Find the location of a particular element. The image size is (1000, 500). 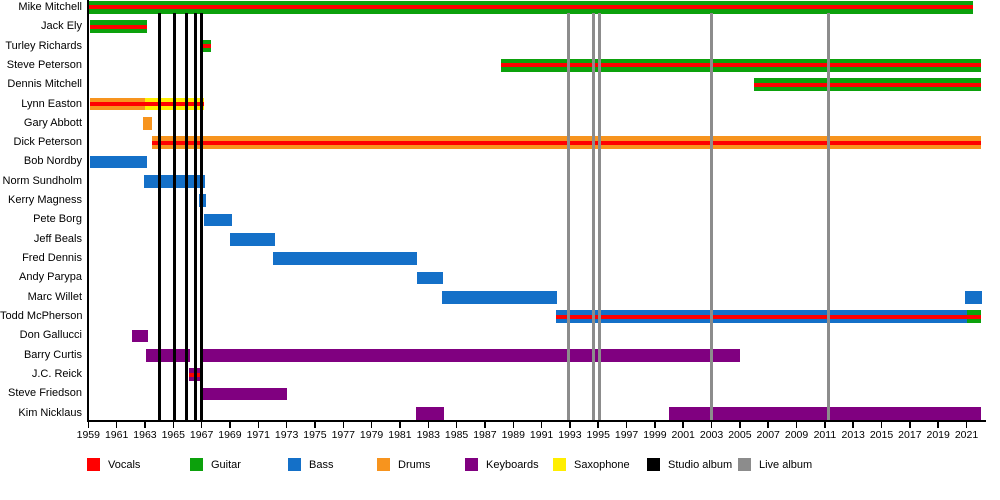

axis-tick-label: 1967 is located at coordinates (201, 435).